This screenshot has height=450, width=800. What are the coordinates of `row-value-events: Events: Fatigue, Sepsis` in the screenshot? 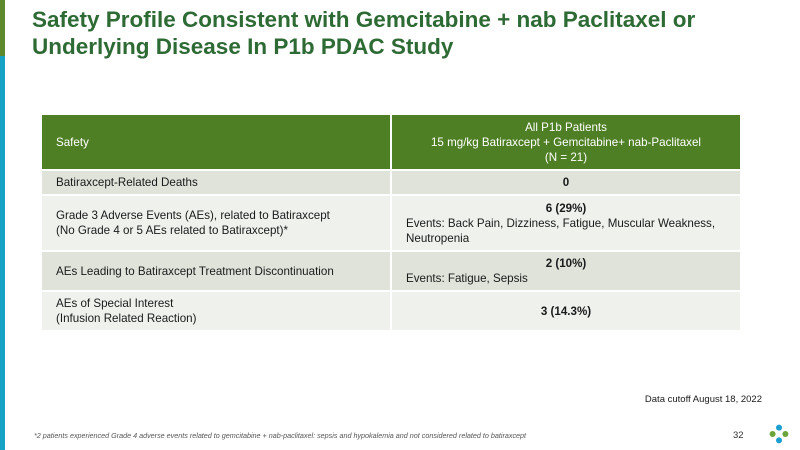 It's located at (467, 278).